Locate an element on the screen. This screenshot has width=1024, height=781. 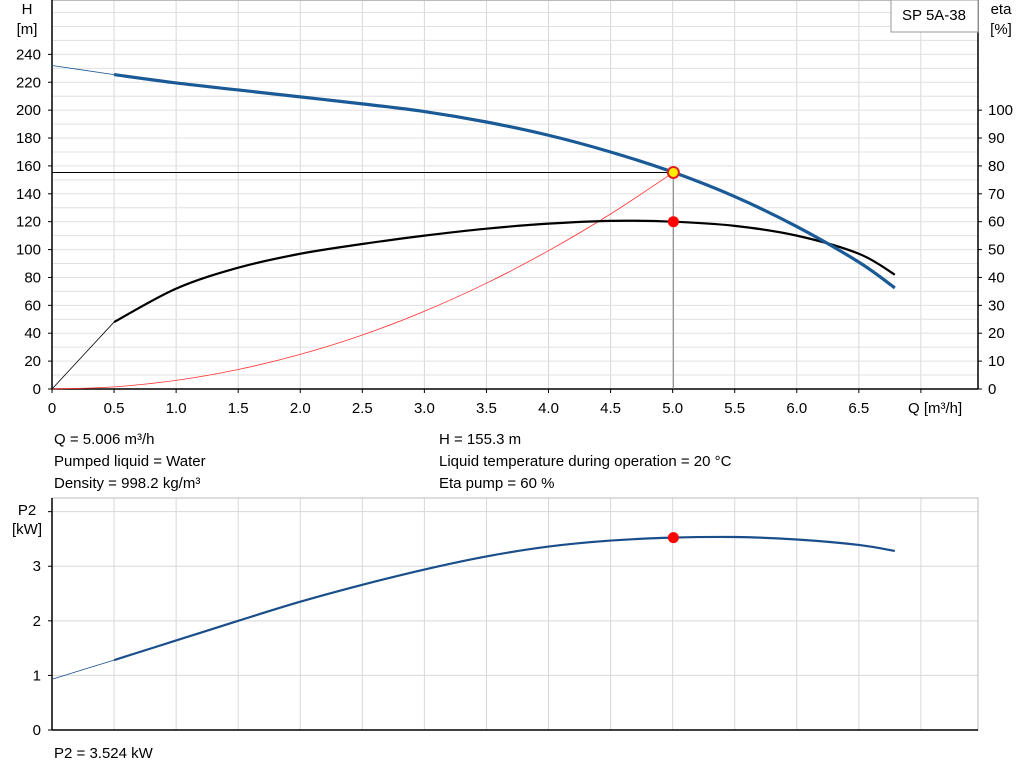
y-tick-label: 180 is located at coordinates (28, 138).